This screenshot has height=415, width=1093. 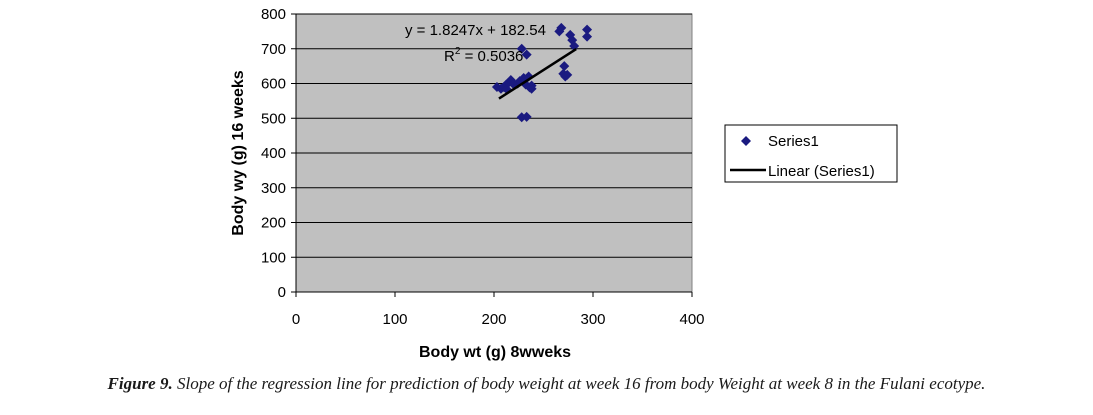 I want to click on y-tick-label: 0, so click(x=282, y=292).